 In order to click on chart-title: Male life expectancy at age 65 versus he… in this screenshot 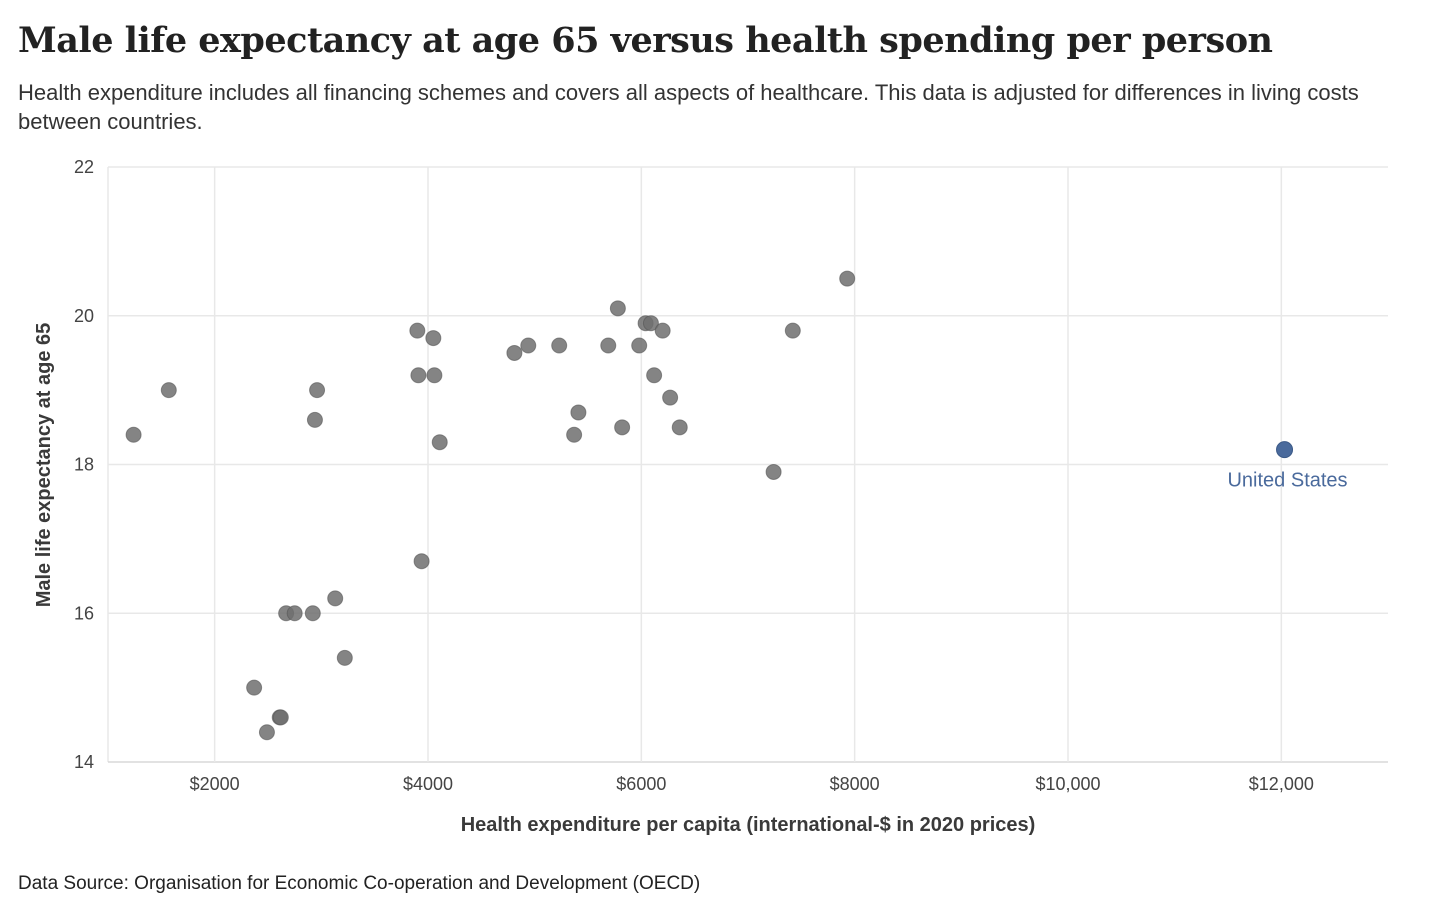, I will do `click(645, 40)`.